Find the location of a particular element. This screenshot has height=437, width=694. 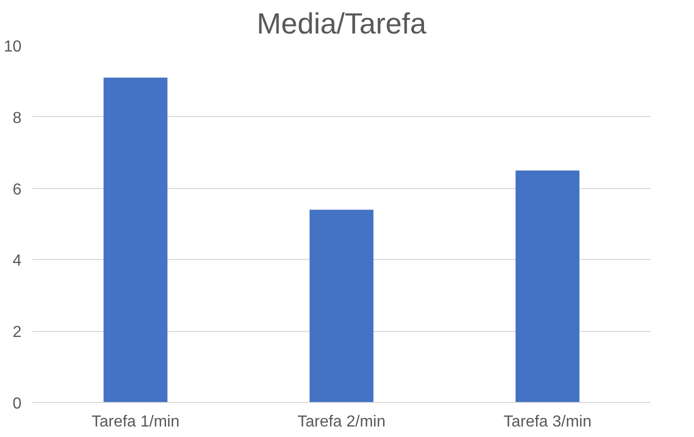

y-tick-label: 8 is located at coordinates (17, 118).